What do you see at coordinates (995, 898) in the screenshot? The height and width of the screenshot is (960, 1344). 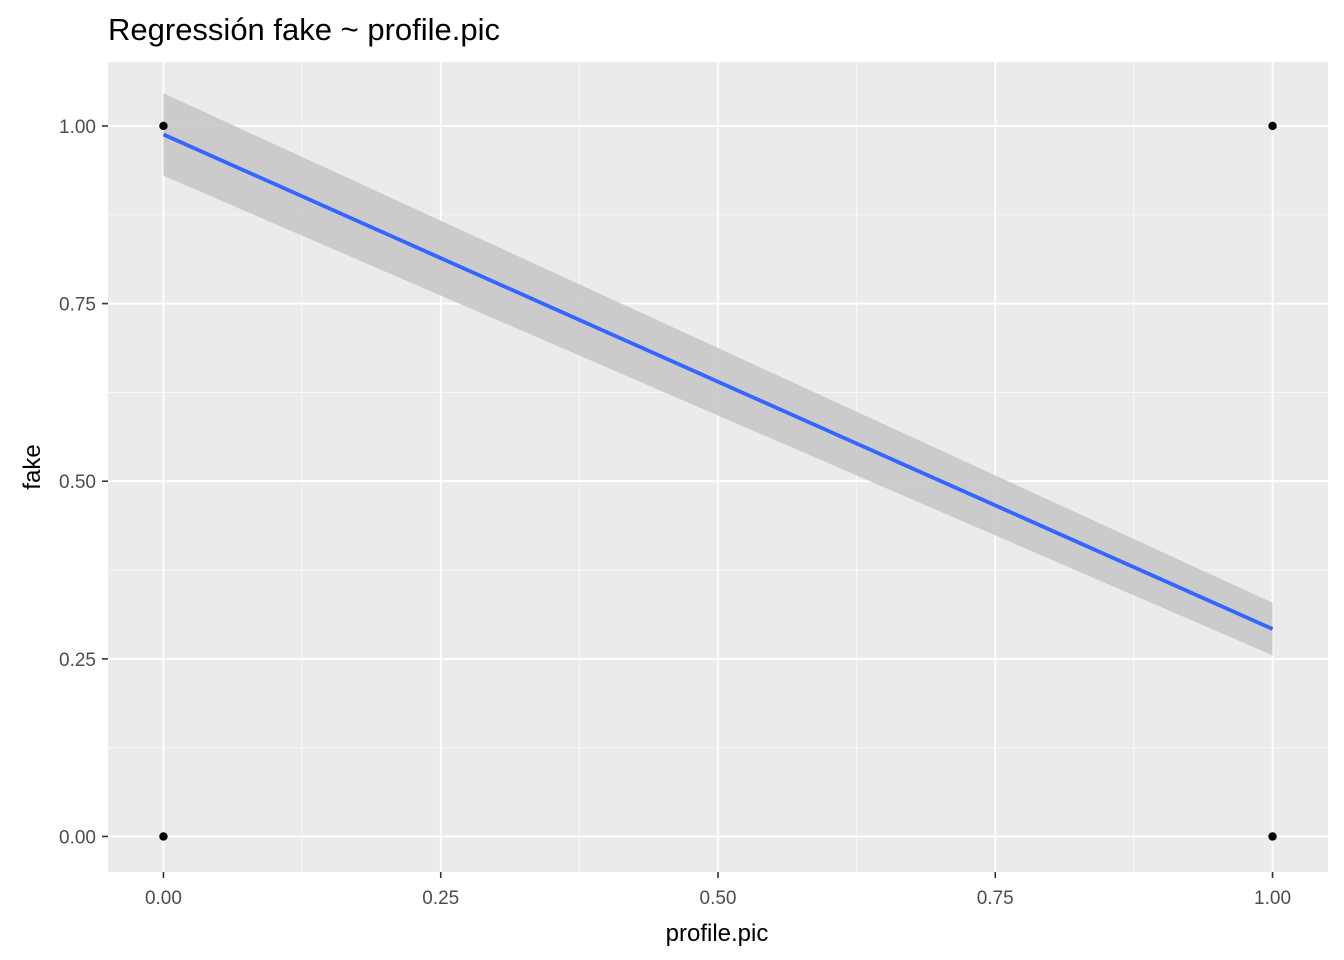 I see `x-tick-label: 0.75` at bounding box center [995, 898].